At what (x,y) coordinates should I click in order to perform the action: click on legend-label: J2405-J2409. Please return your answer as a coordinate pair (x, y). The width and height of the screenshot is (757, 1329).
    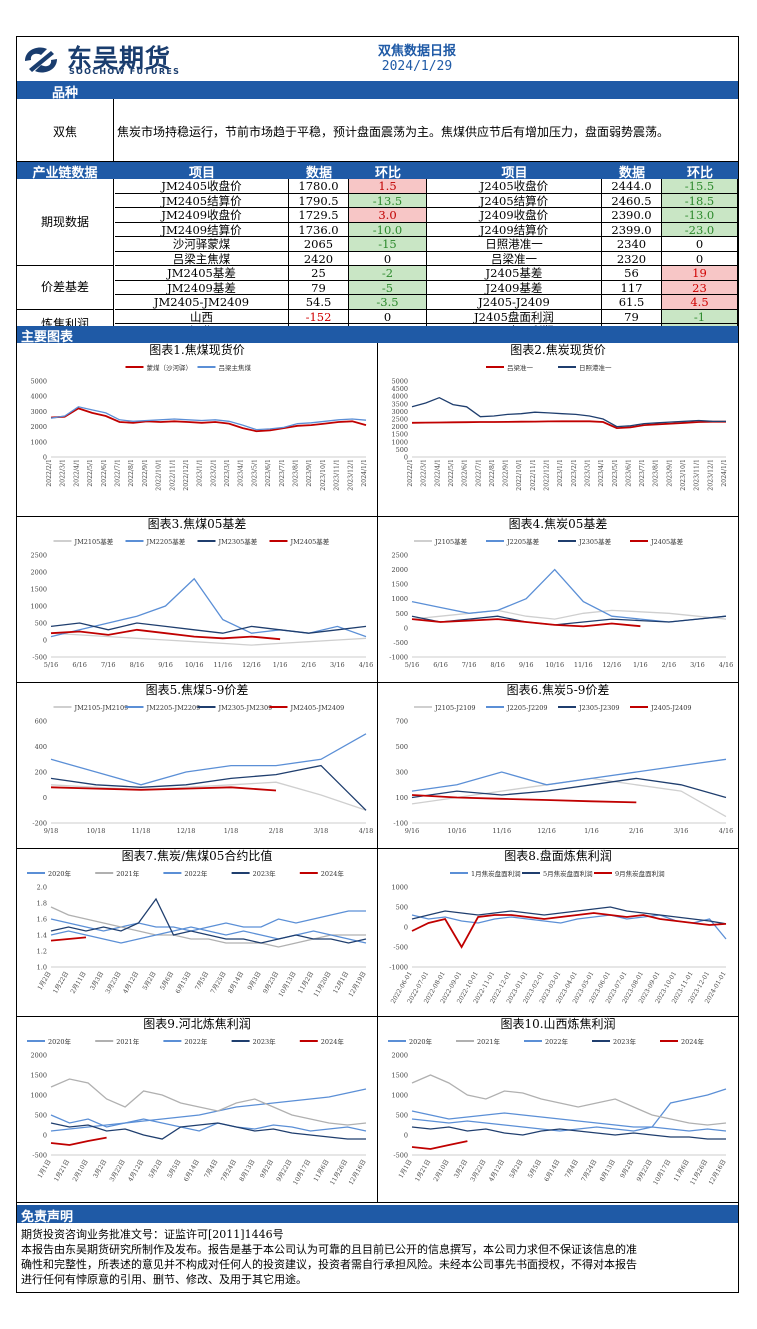
    Looking at the image, I should click on (671, 708).